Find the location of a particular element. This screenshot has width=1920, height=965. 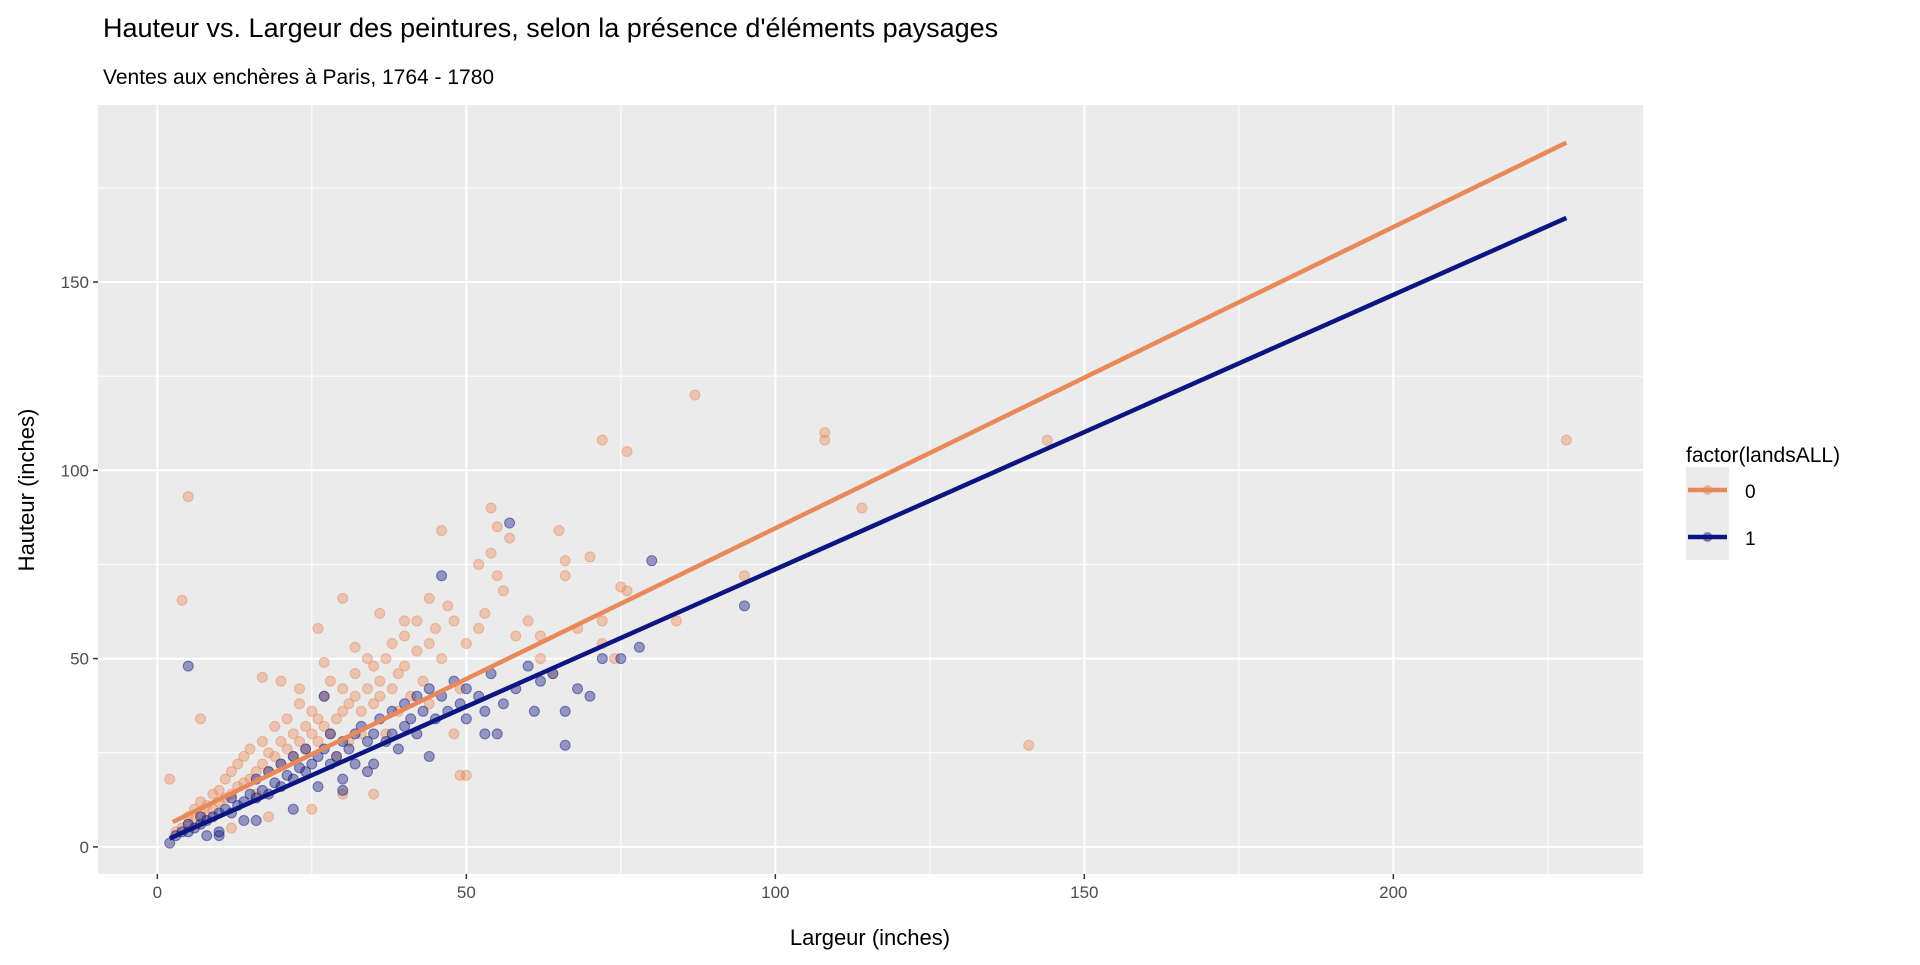

y-axis-title: Hauteur (inches) is located at coordinates (26, 490).